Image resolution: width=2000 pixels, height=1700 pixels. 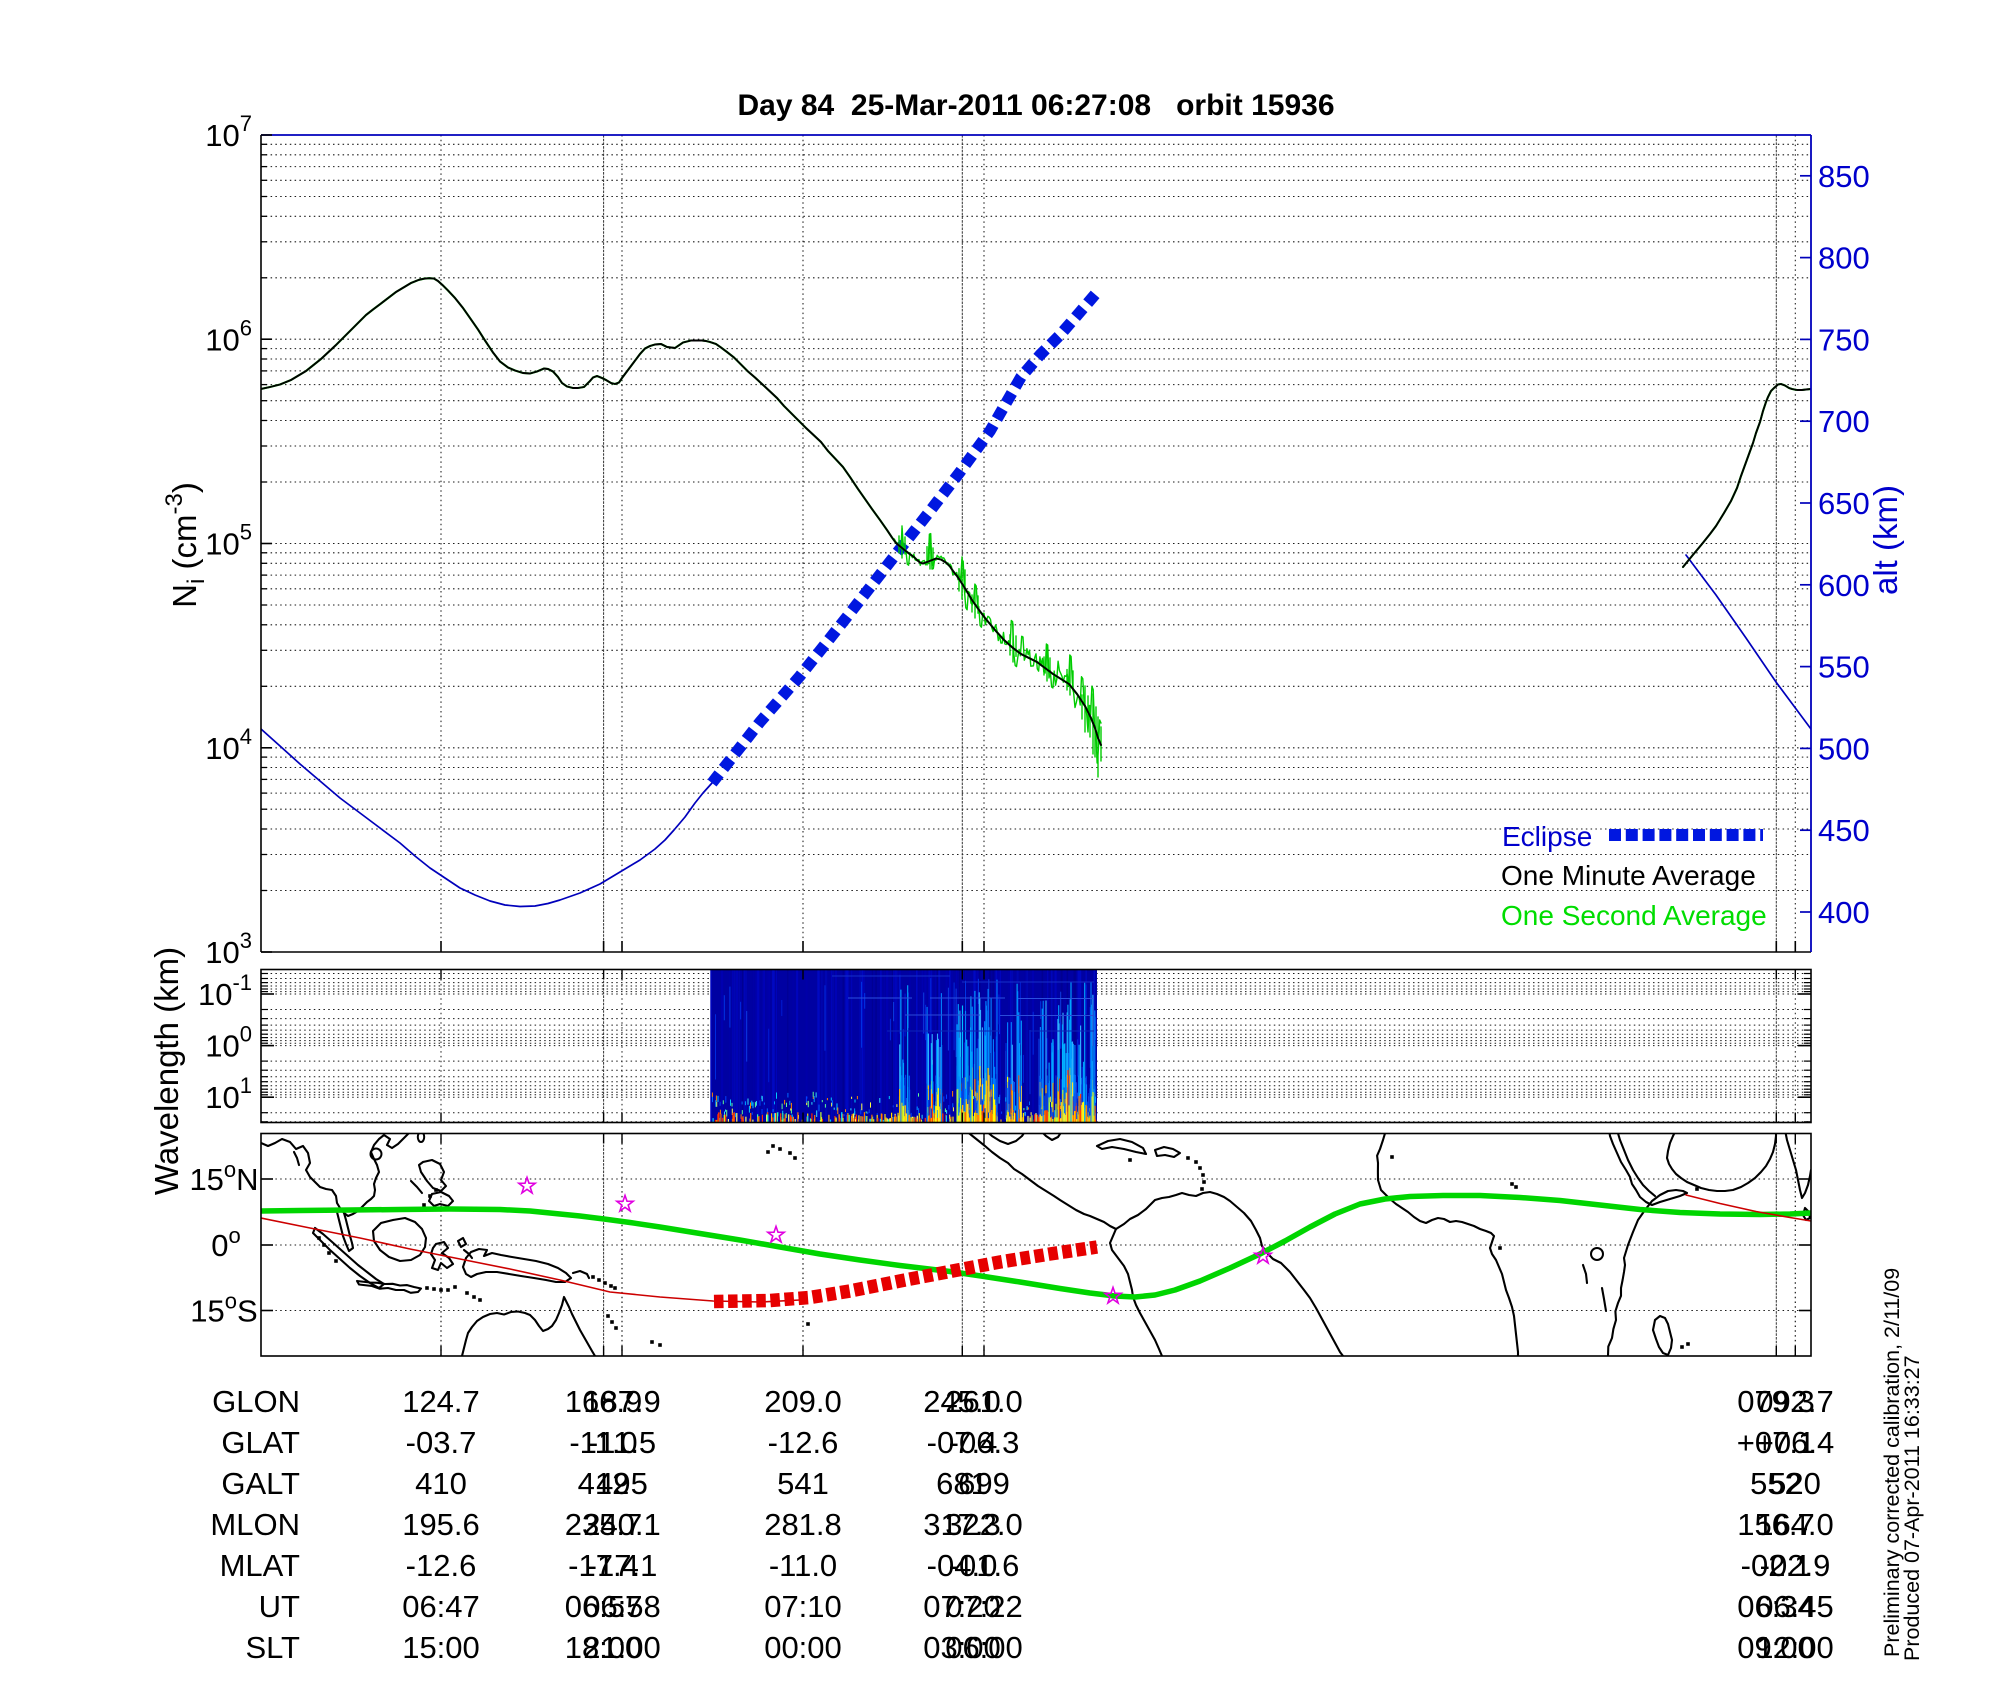 I want to click on svg-text: alt (km), so click(x=1885, y=540).